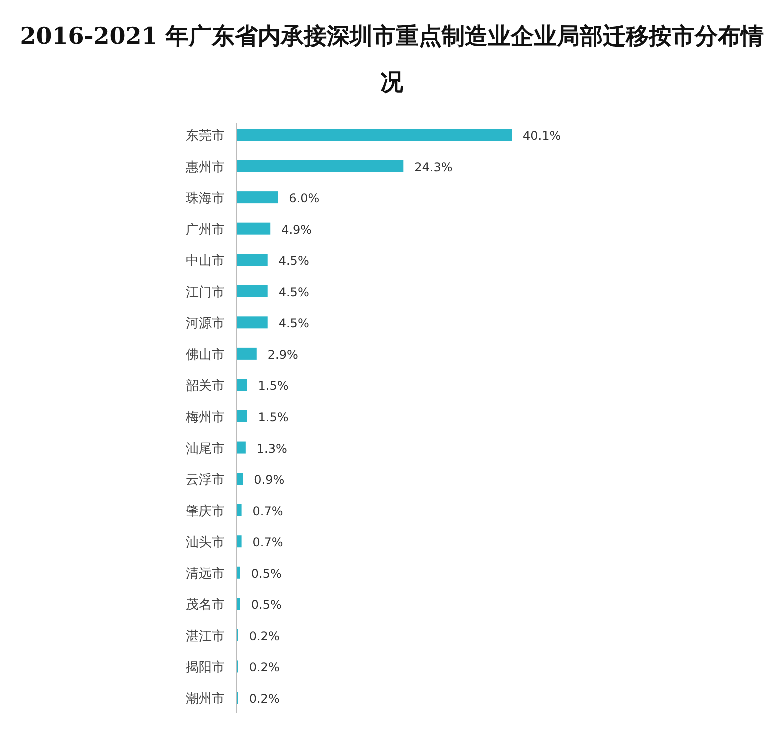 Image resolution: width=784 pixels, height=740 pixels. Describe the element at coordinates (205, 418) in the screenshot. I see `y-tick-label: 梅州市` at that location.